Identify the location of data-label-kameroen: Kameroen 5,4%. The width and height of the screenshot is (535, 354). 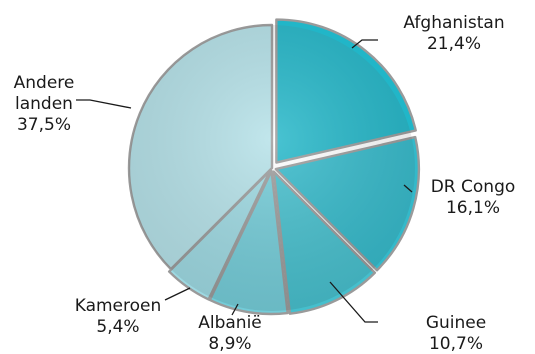
(118, 316).